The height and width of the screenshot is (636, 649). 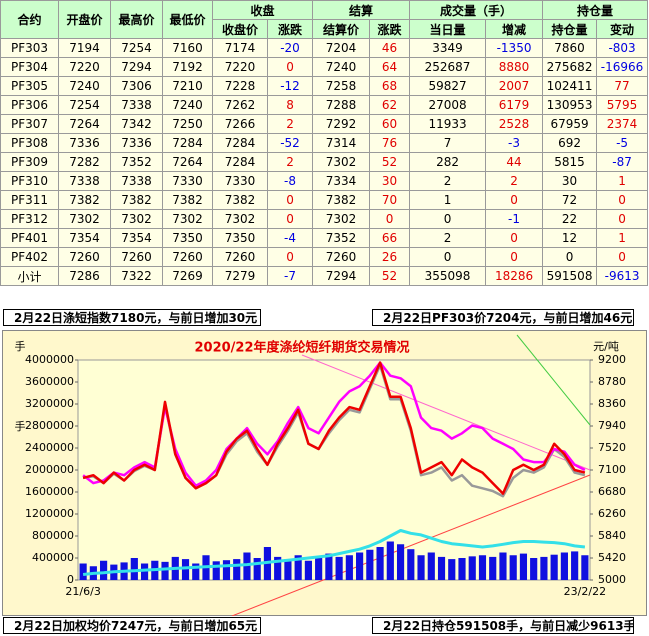 What do you see at coordinates (132, 317) in the screenshot?
I see `note: 2月22日涤短指数7180元，与前日增加30元` at bounding box center [132, 317].